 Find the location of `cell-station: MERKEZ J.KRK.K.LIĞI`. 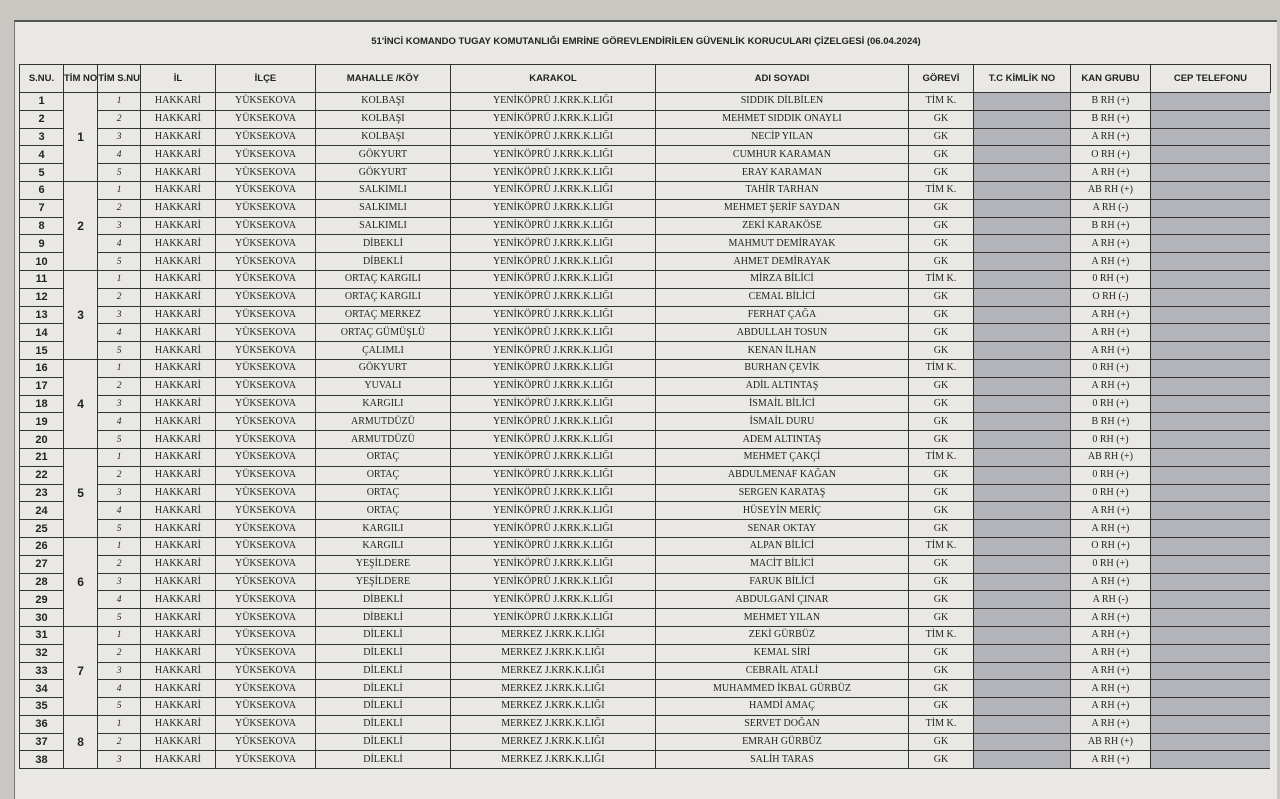

cell-station: MERKEZ J.KRK.K.LIĞI is located at coordinates (552, 653).